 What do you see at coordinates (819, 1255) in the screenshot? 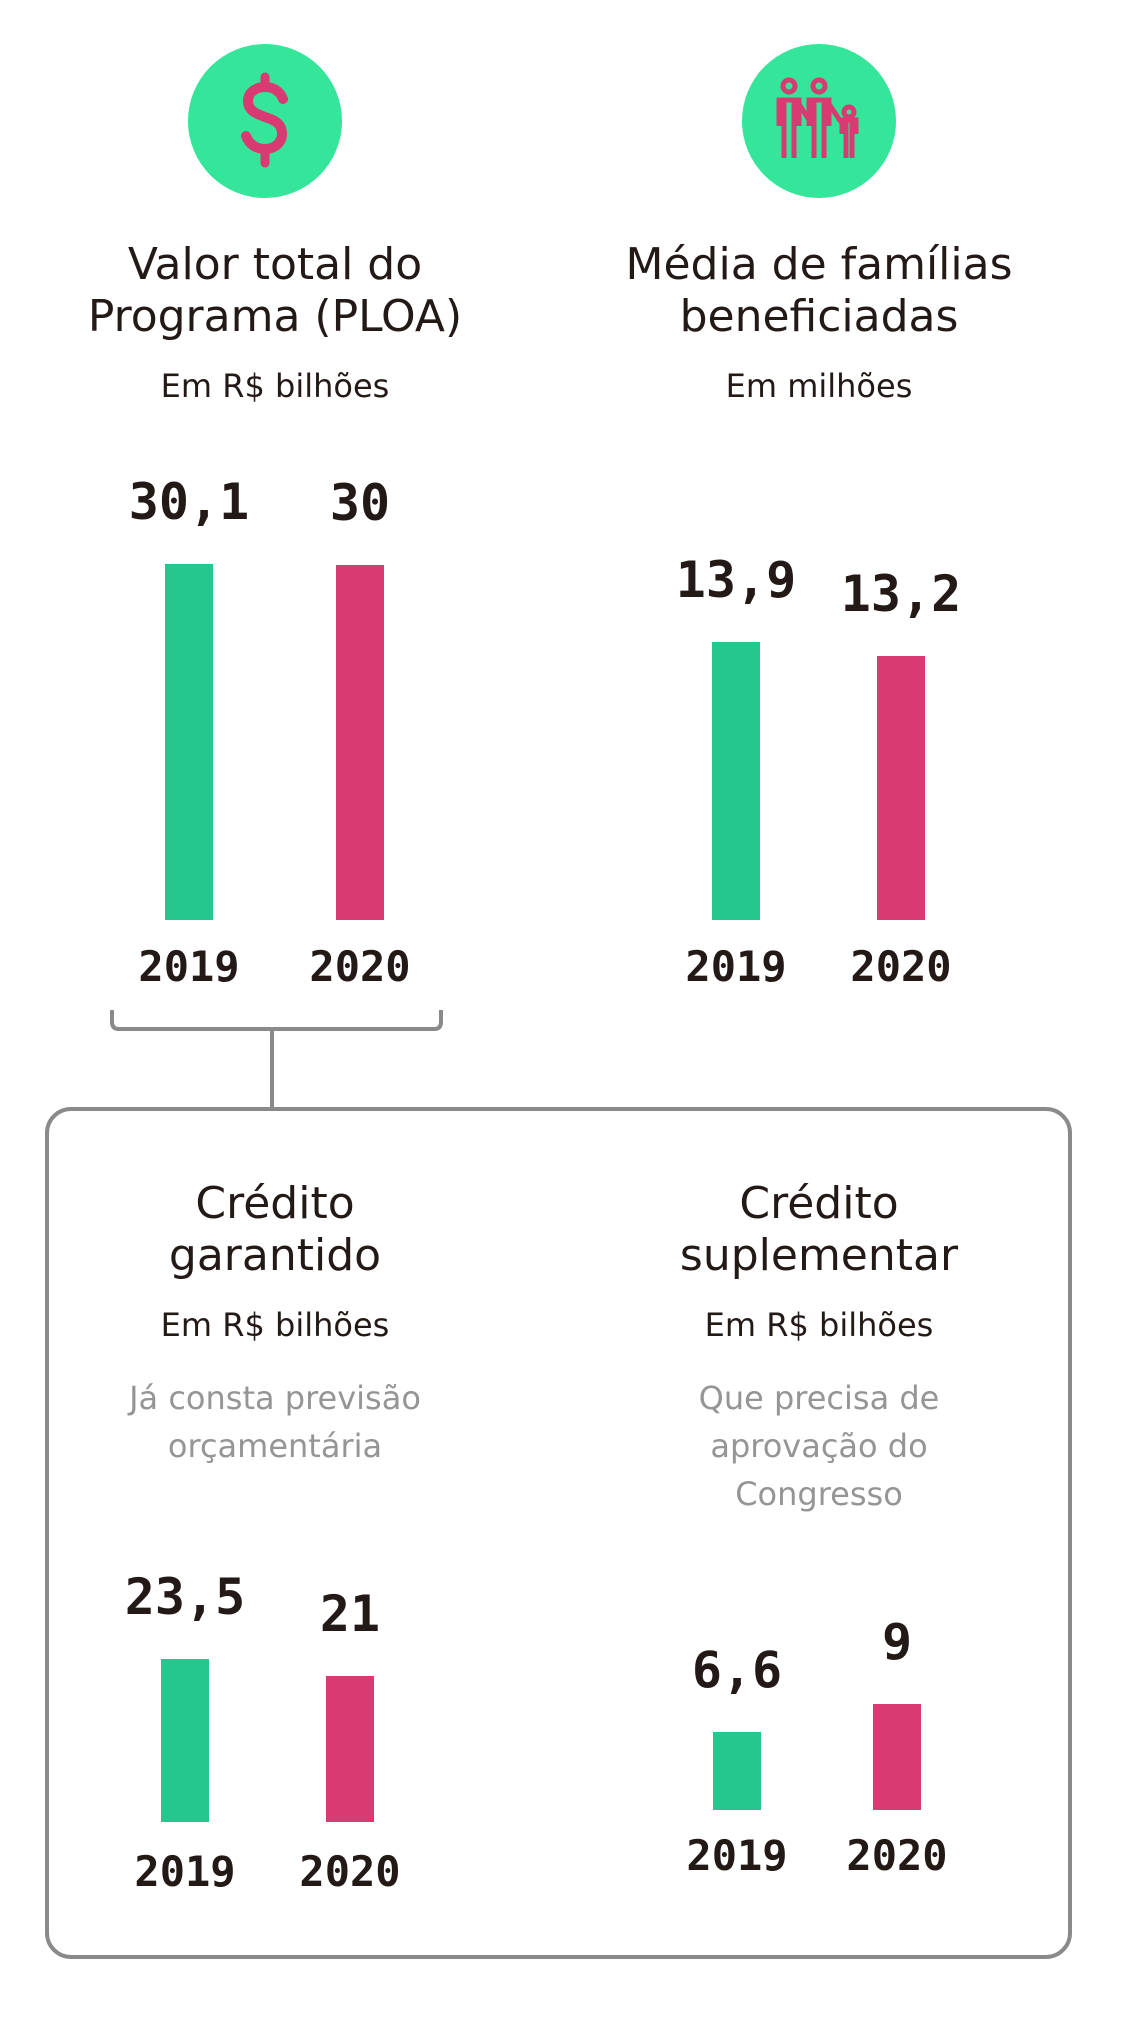
I see `title-line: suplementar` at bounding box center [819, 1255].